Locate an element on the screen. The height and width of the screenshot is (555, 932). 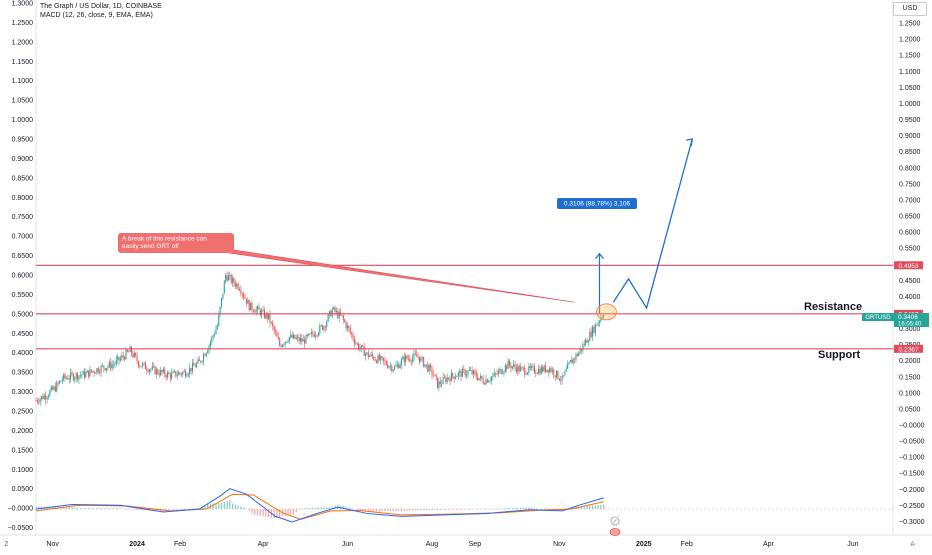
right-axis-tick: −0.1000 is located at coordinates (912, 458).